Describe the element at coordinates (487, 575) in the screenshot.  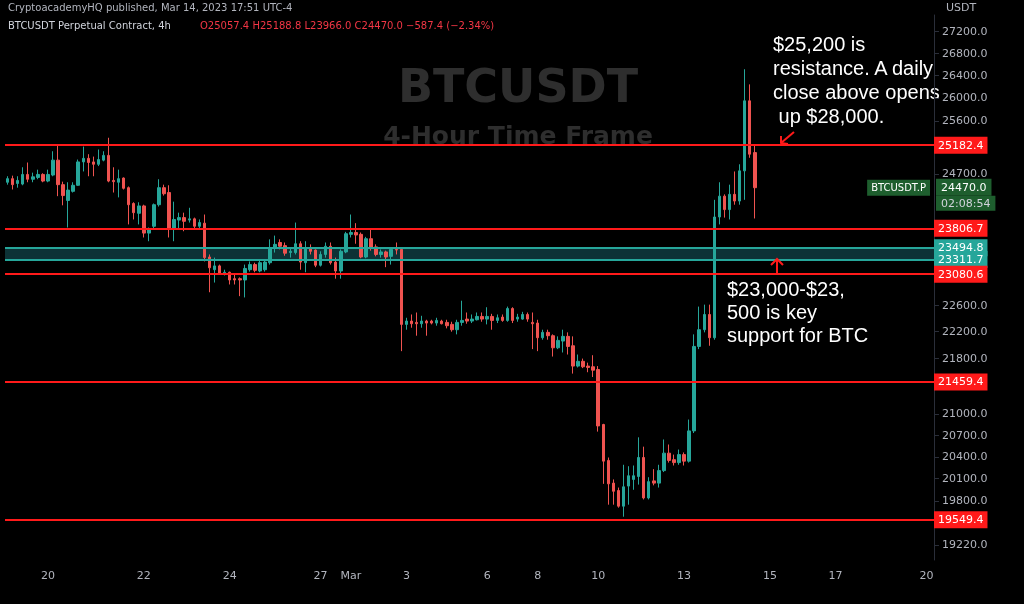
I see `x-tick-label: 6` at that location.